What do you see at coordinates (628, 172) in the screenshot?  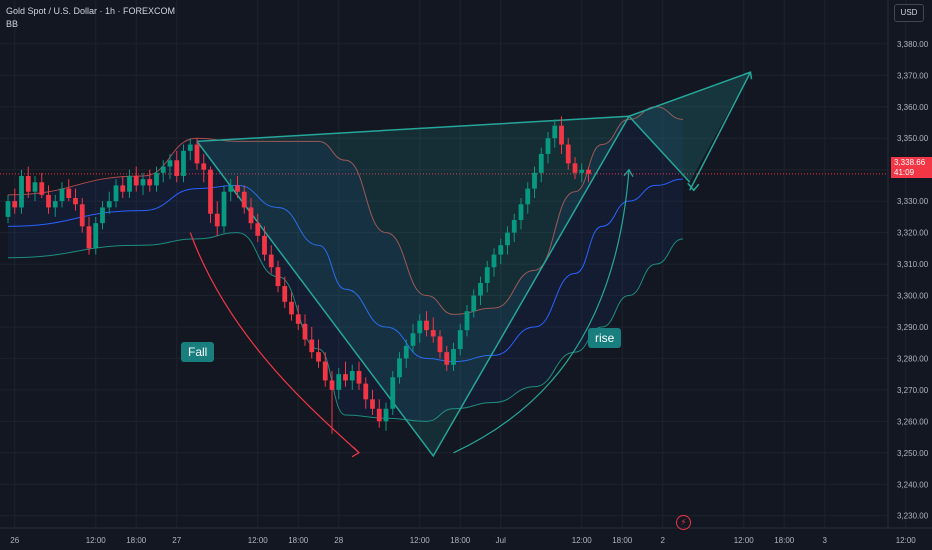 I see `rise-arrow-head` at bounding box center [628, 172].